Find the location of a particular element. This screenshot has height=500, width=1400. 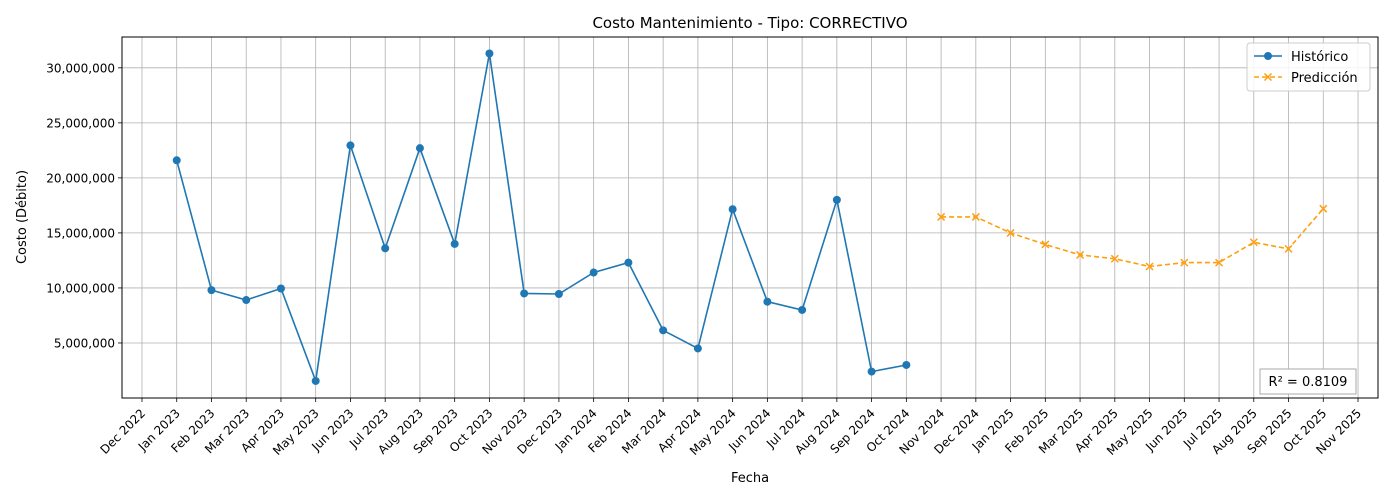

y-tick-label: 5,000,000 is located at coordinates (84, 343).